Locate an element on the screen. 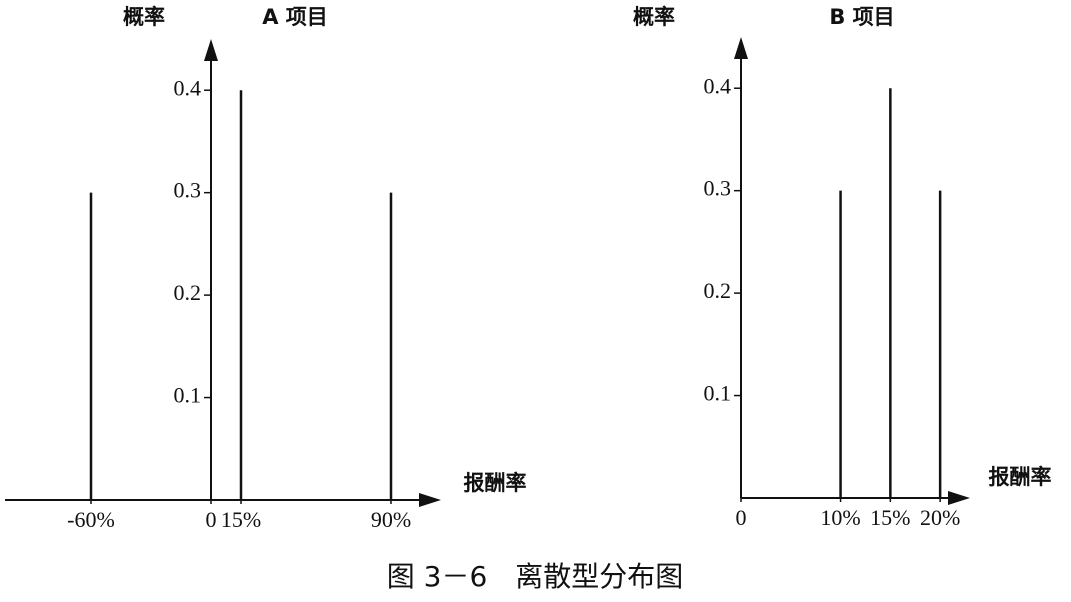  x-tick-label: 90% is located at coordinates (391, 519).